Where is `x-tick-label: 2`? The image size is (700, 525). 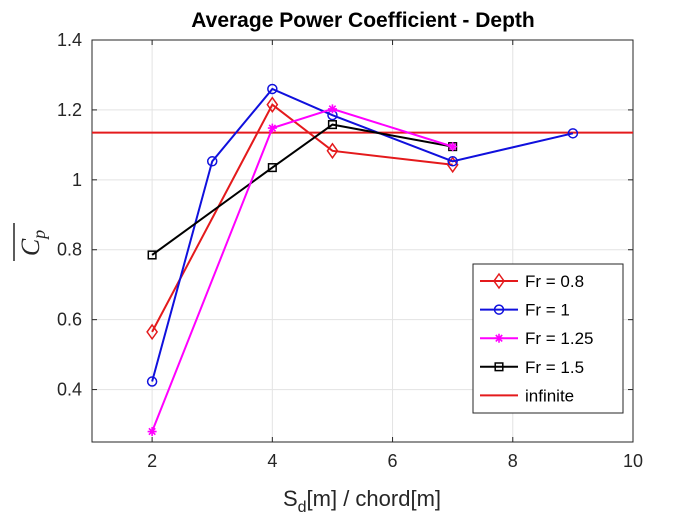
x-tick-label: 2 is located at coordinates (152, 461).